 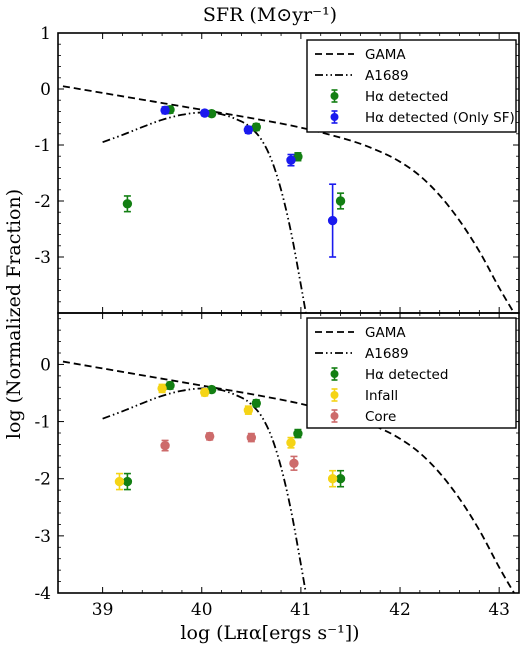 I want to click on x-axis-label: log (Lʜα[ergs s⁻¹]), so click(x=269, y=633).